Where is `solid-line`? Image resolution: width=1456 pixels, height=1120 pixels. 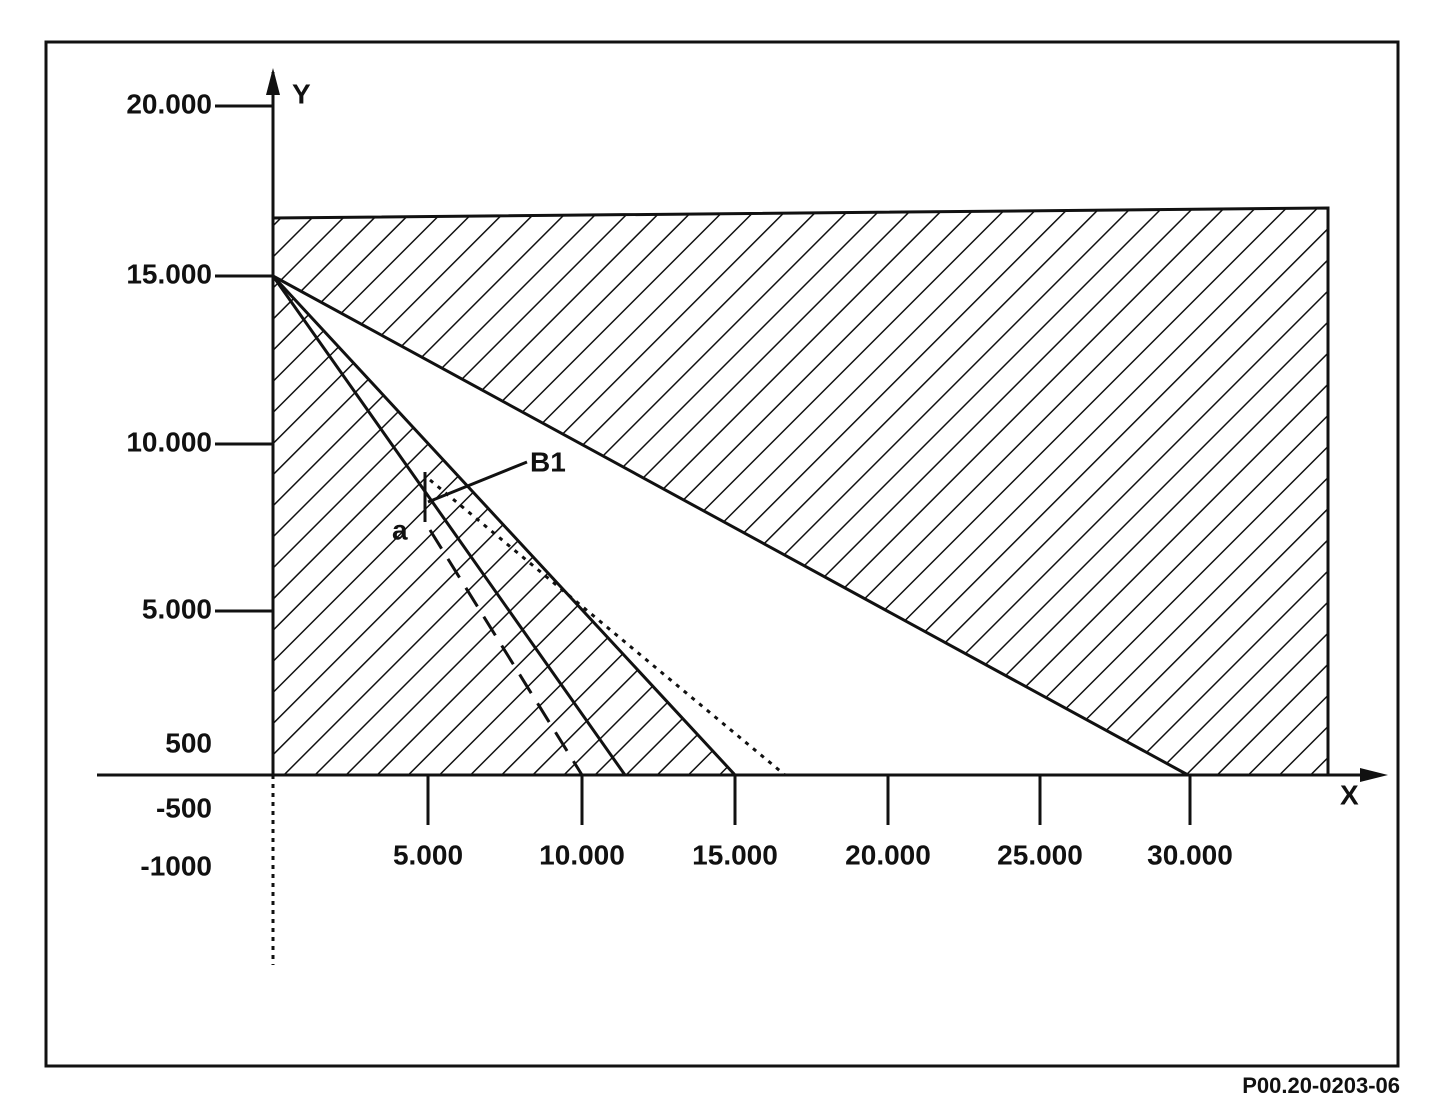
solid-line is located at coordinates (449, 525).